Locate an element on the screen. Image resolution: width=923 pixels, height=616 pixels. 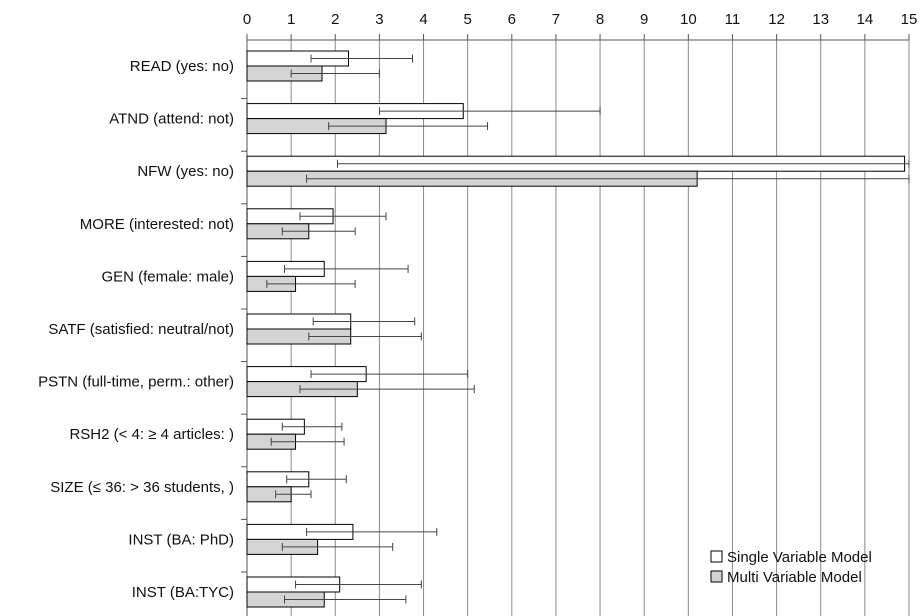
category-label: NFW (yes: no) is located at coordinates (185, 171).